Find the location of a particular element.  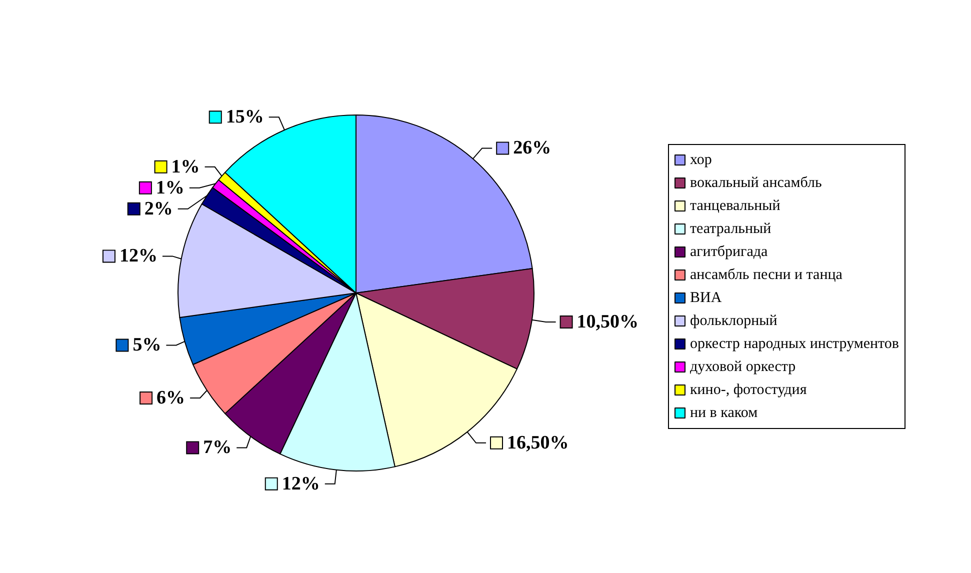

data-label: 10,50% is located at coordinates (607, 321).